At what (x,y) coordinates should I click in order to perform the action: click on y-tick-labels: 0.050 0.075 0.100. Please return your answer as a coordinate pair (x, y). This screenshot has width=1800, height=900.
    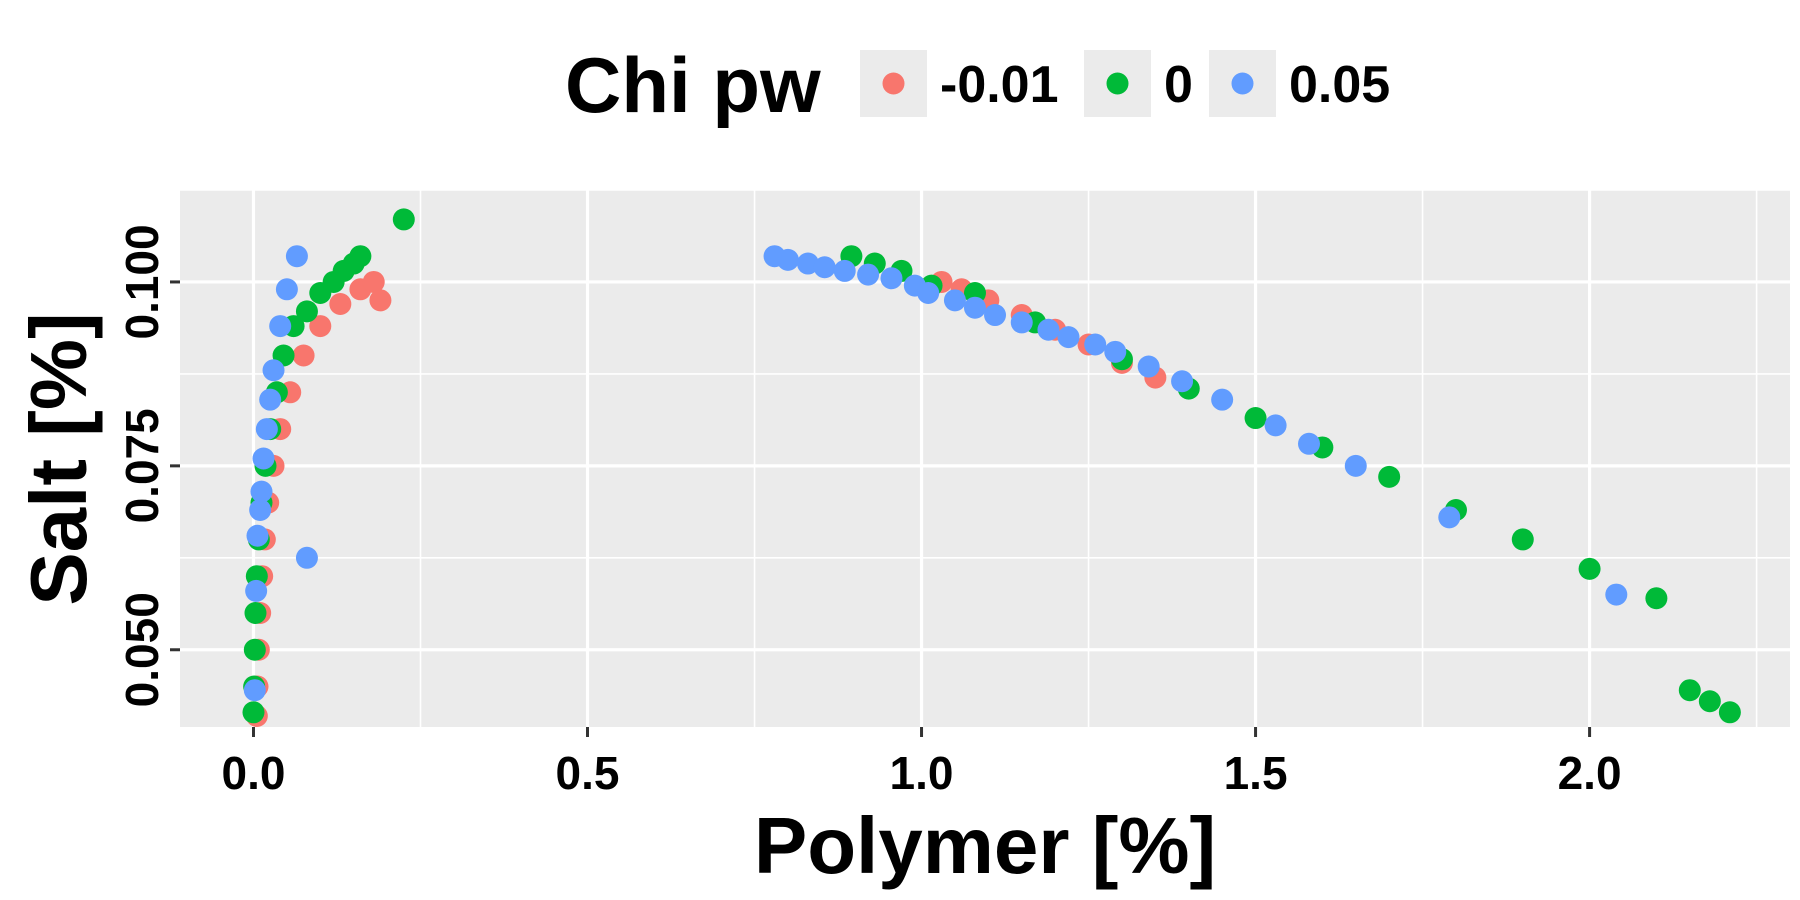
    Looking at the image, I should click on (142, 465).